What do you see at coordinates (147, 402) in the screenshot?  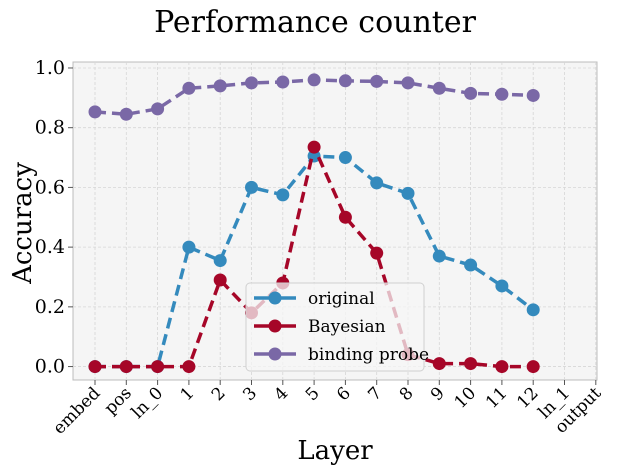 I see `x-tick-label: ln_0` at bounding box center [147, 402].